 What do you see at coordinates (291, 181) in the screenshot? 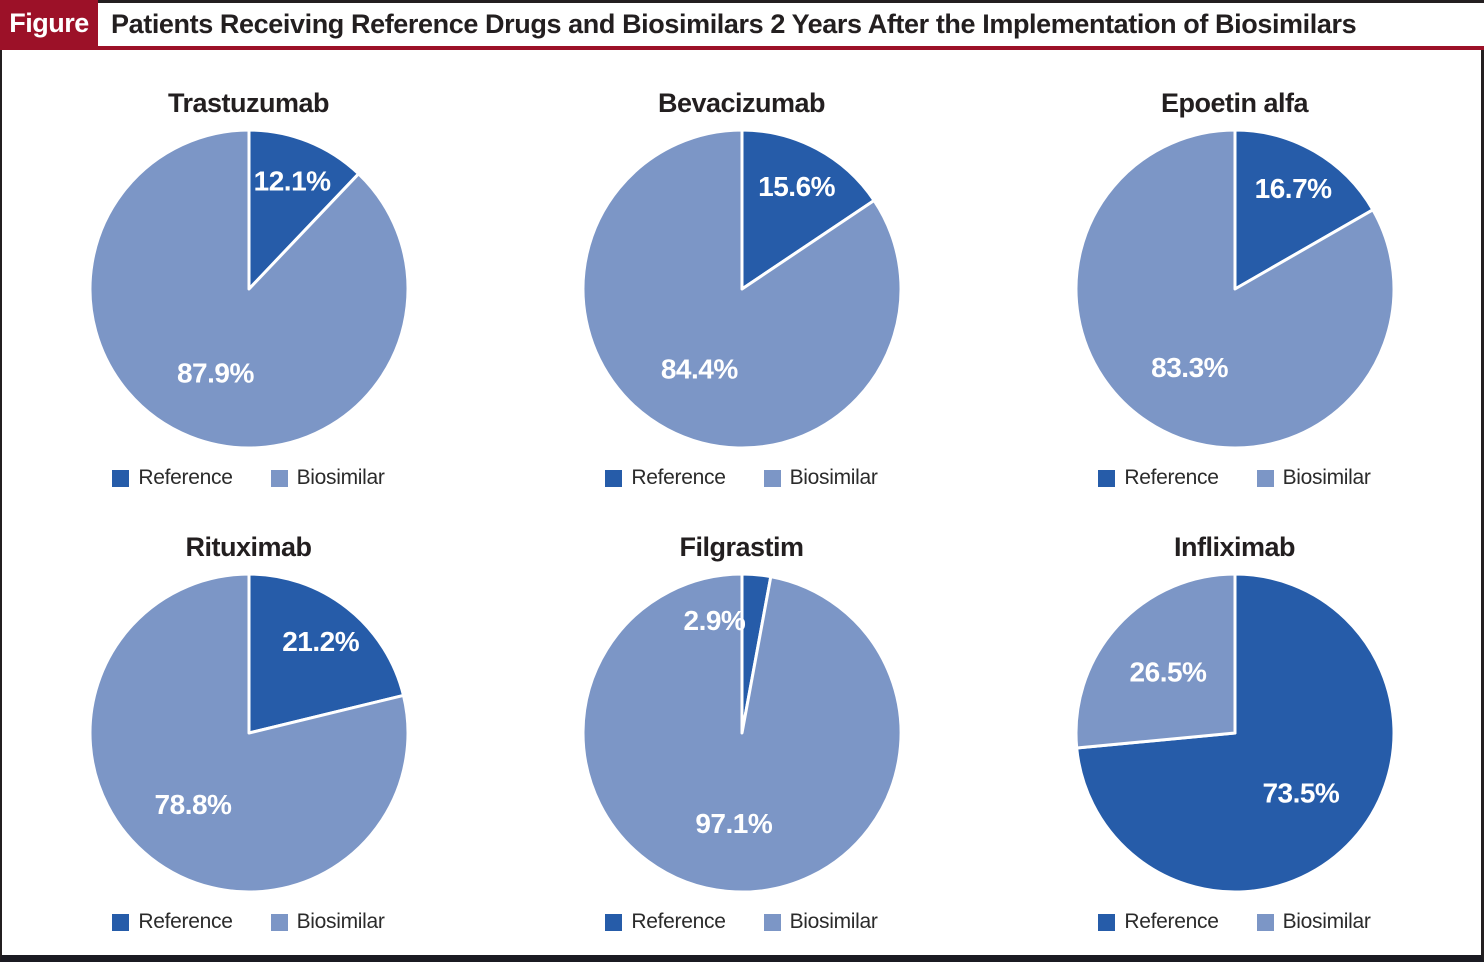
I see `reference-value-label: 12.1%` at bounding box center [291, 181].